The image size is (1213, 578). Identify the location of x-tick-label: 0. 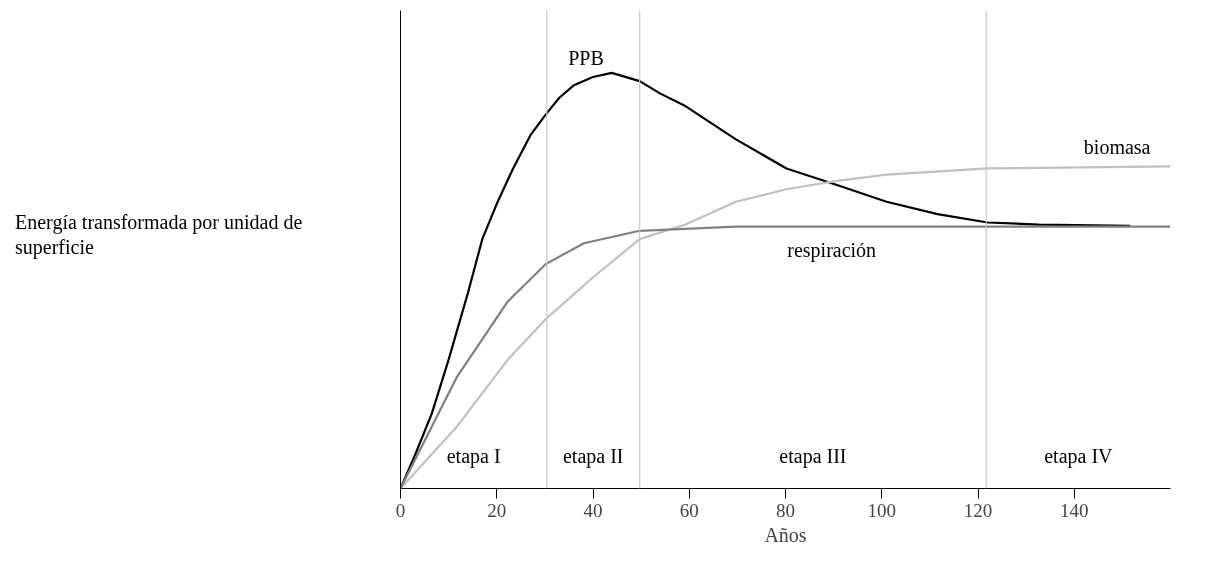
(400, 510).